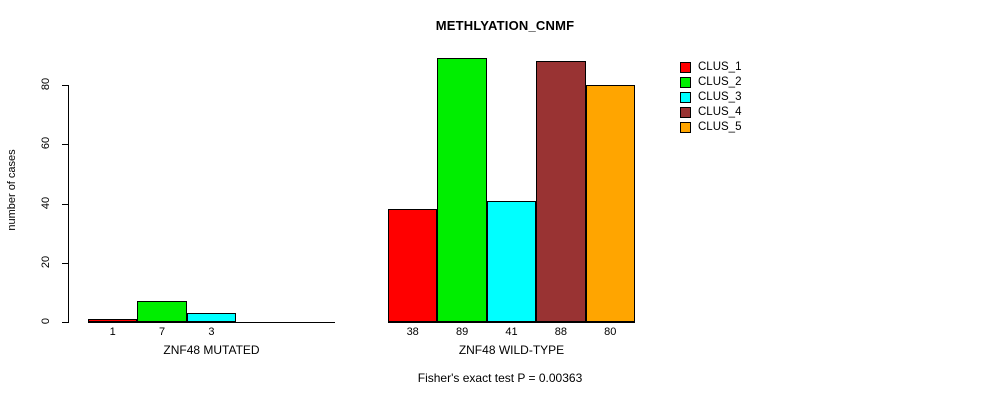  What do you see at coordinates (511, 350) in the screenshot?
I see `group-axis-label: ZNF48 WILD-TYPE` at bounding box center [511, 350].